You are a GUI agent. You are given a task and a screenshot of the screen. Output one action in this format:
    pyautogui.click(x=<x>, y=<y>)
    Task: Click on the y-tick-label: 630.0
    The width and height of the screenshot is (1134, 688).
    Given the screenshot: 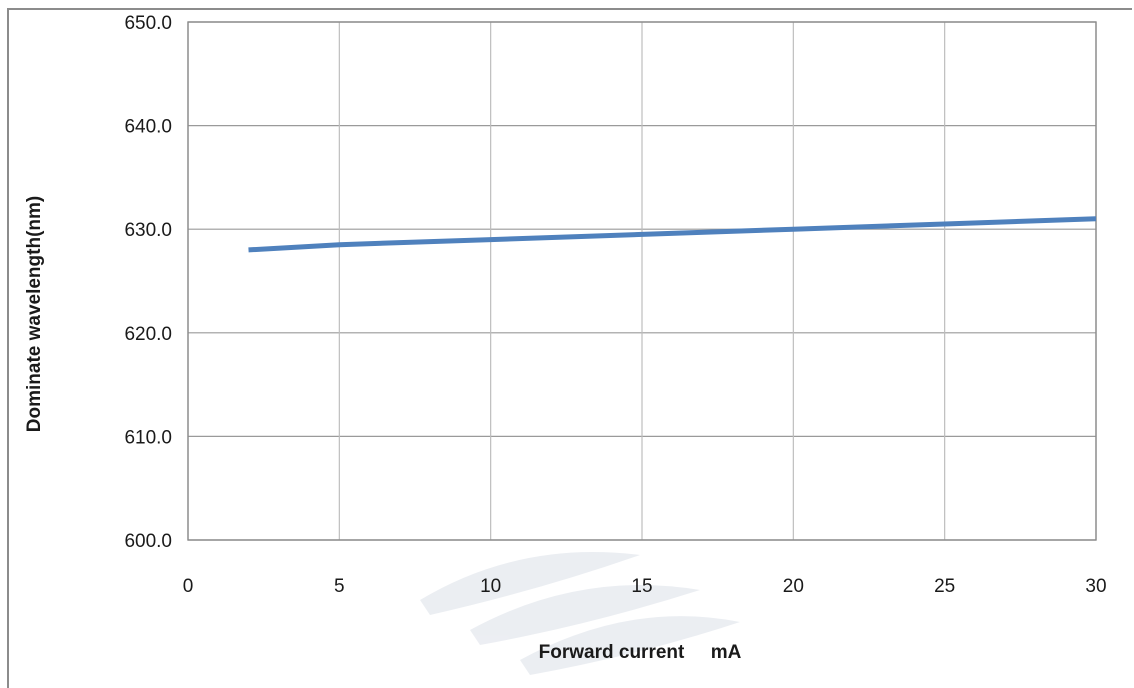 What is the action you would take?
    pyautogui.click(x=148, y=230)
    